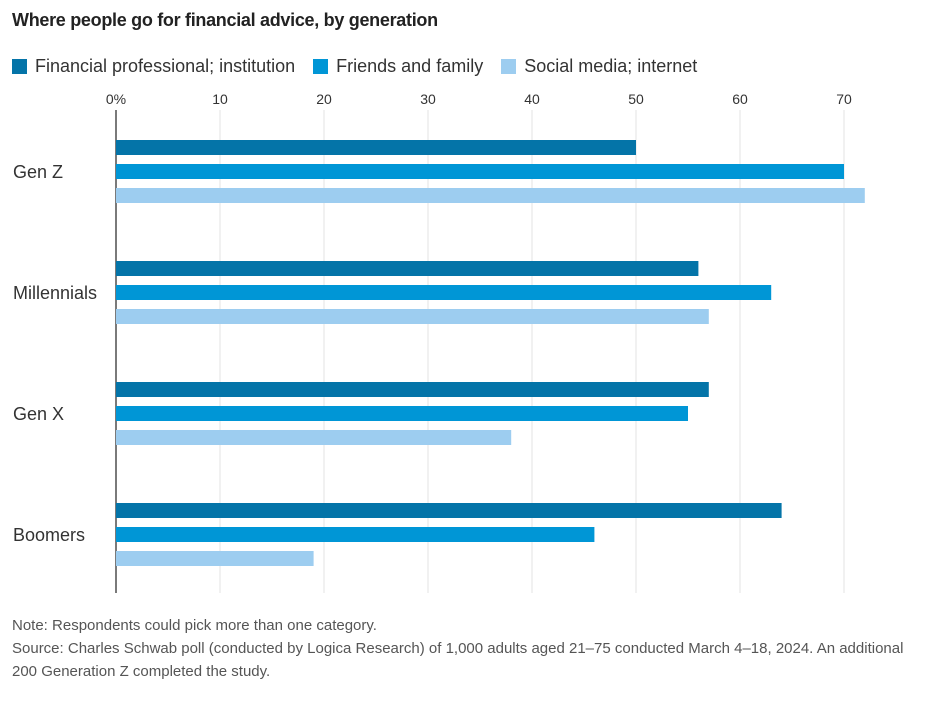  I want to click on legend-item: Social media; internet, so click(599, 66).